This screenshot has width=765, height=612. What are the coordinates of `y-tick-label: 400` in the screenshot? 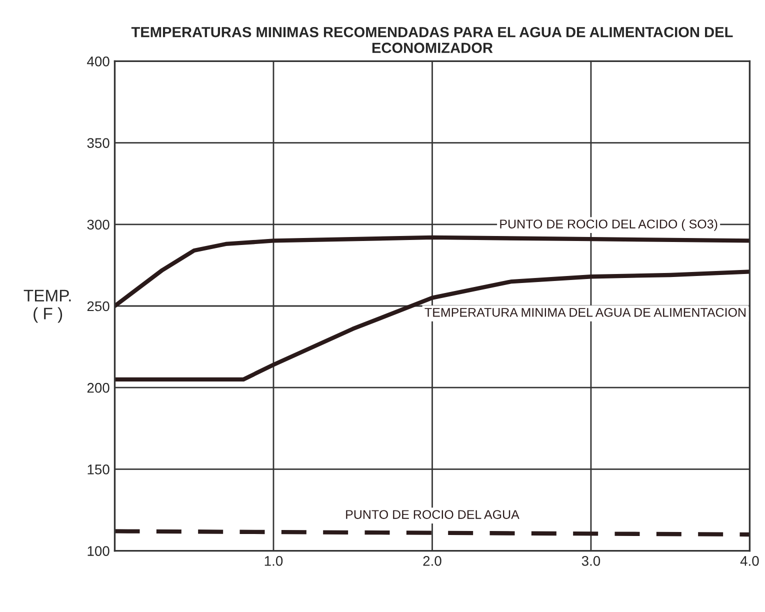 It's located at (98, 61).